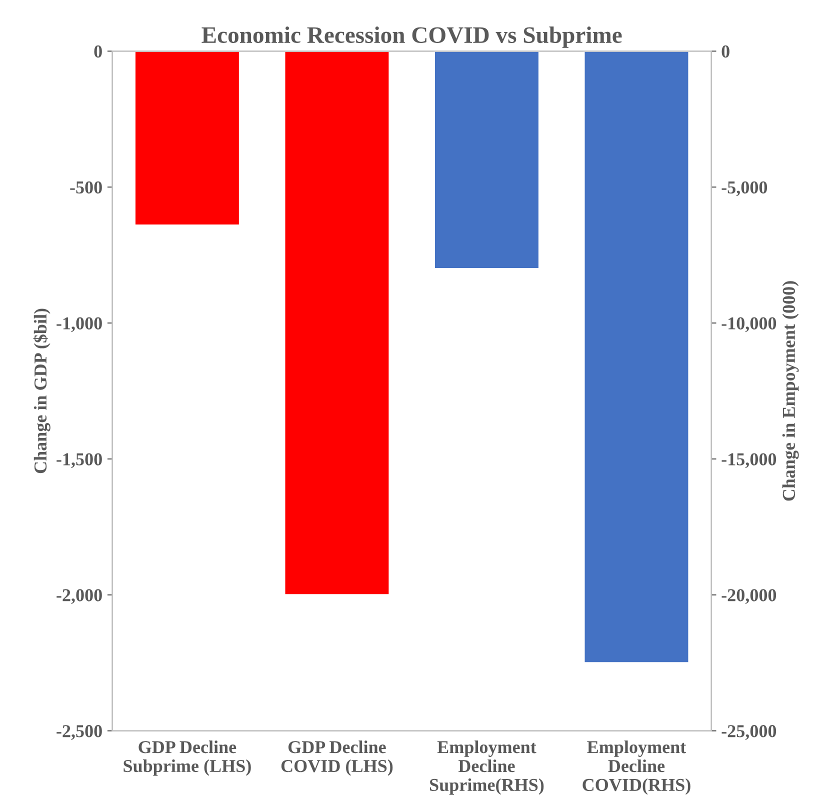 Image resolution: width=832 pixels, height=812 pixels. I want to click on y-tick-label: -500, so click(86, 187).